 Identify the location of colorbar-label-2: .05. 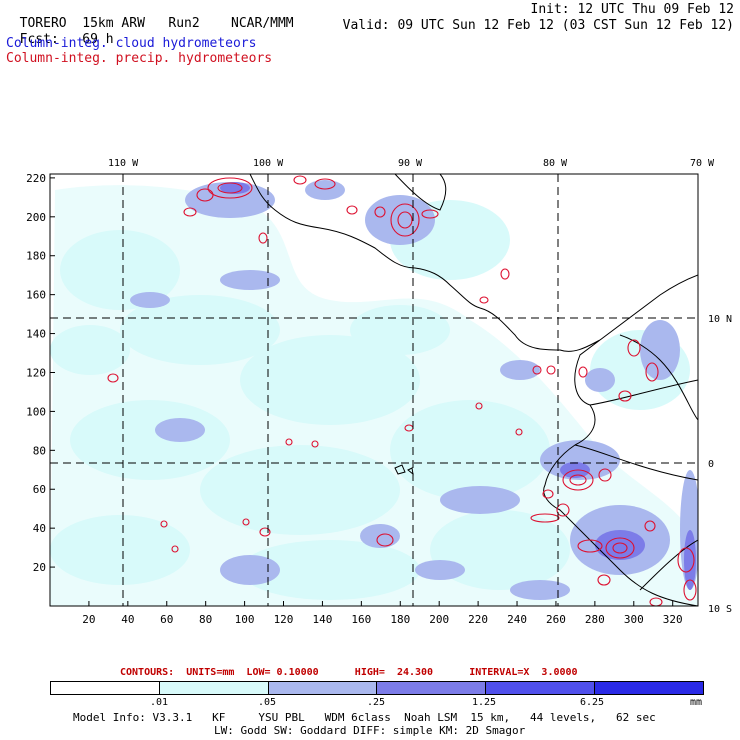
(267, 702).